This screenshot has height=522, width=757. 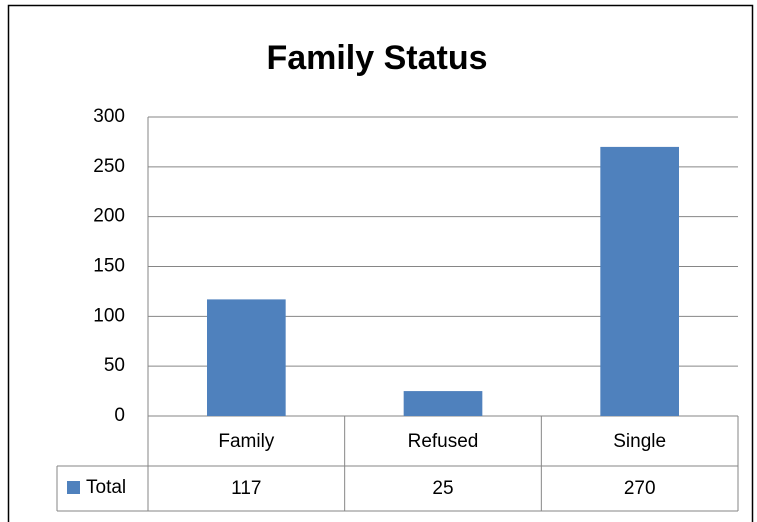 What do you see at coordinates (109, 216) in the screenshot?
I see `y-tick-label: 200` at bounding box center [109, 216].